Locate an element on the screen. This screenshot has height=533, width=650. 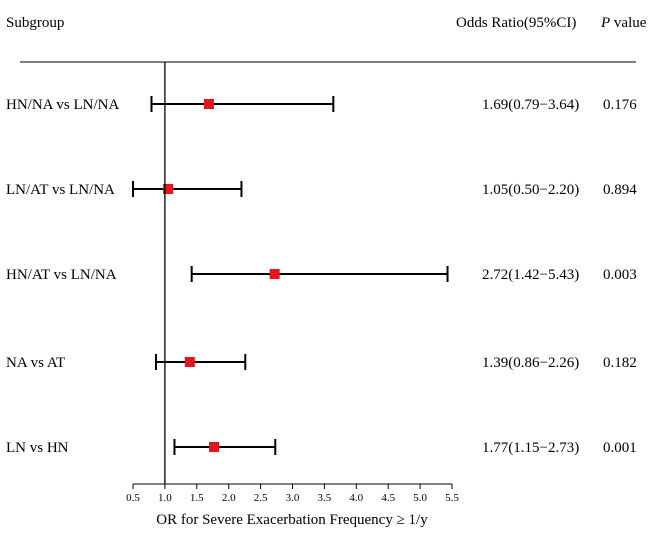
header-subgroup: Subgroup is located at coordinates (35, 23).